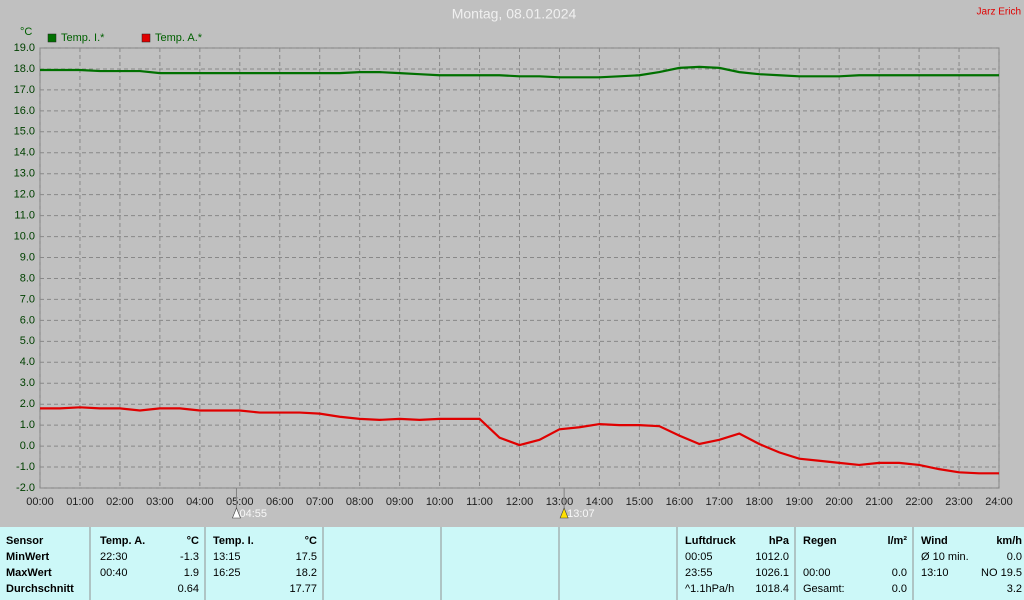 Image resolution: width=1024 pixels, height=600 pixels. I want to click on table-background, so click(512, 563).